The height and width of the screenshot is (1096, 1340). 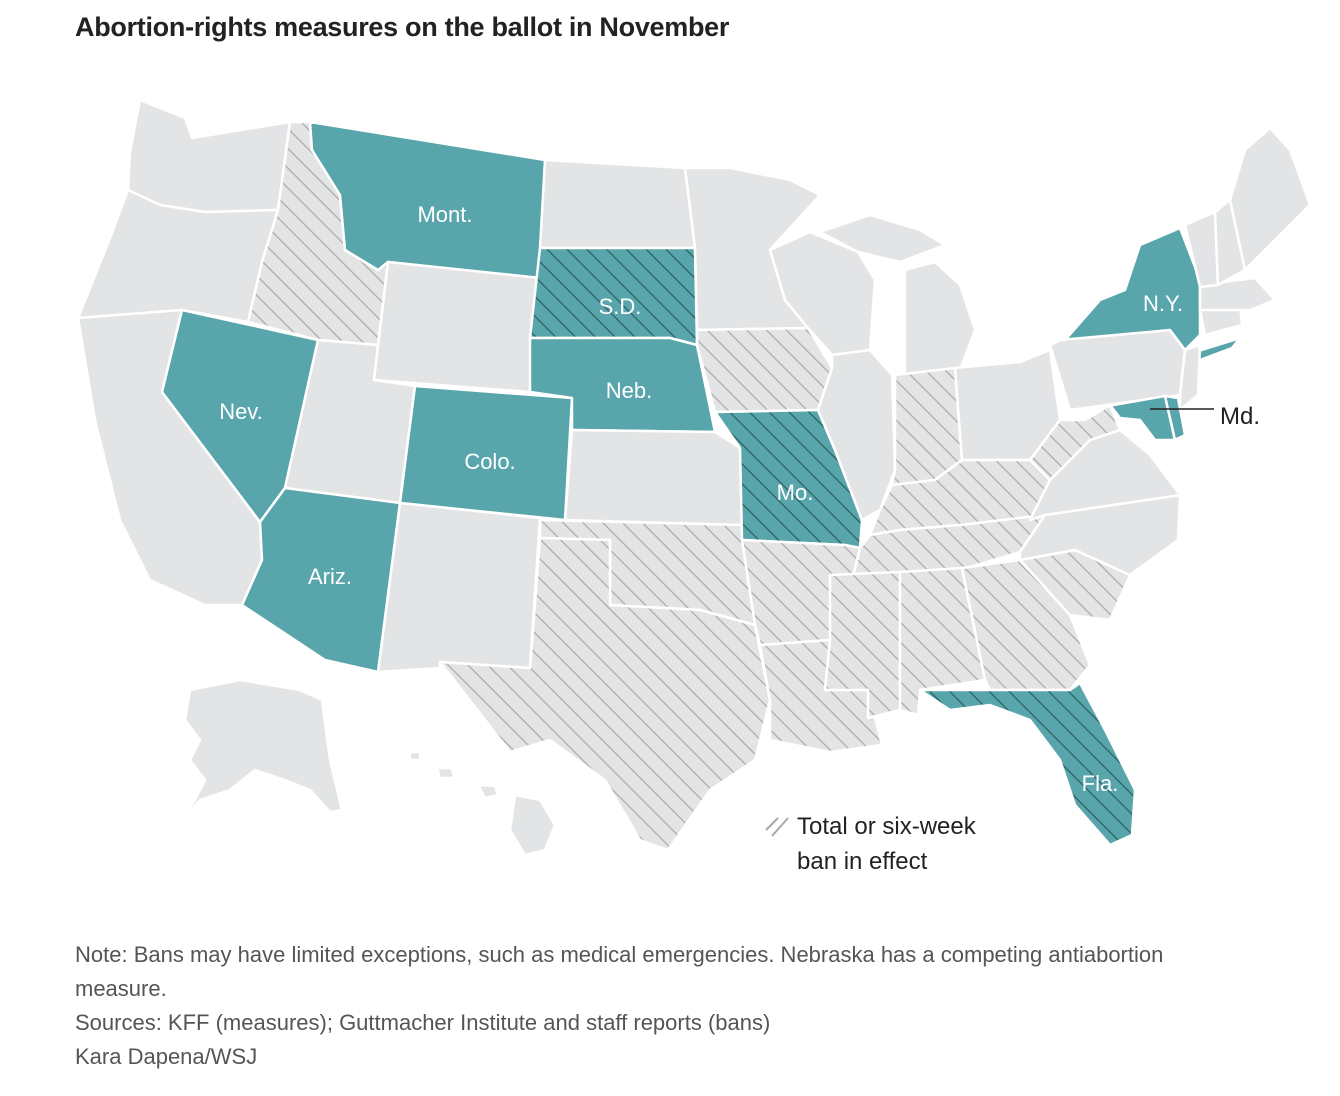 What do you see at coordinates (882, 238) in the screenshot?
I see `state-michigan-up` at bounding box center [882, 238].